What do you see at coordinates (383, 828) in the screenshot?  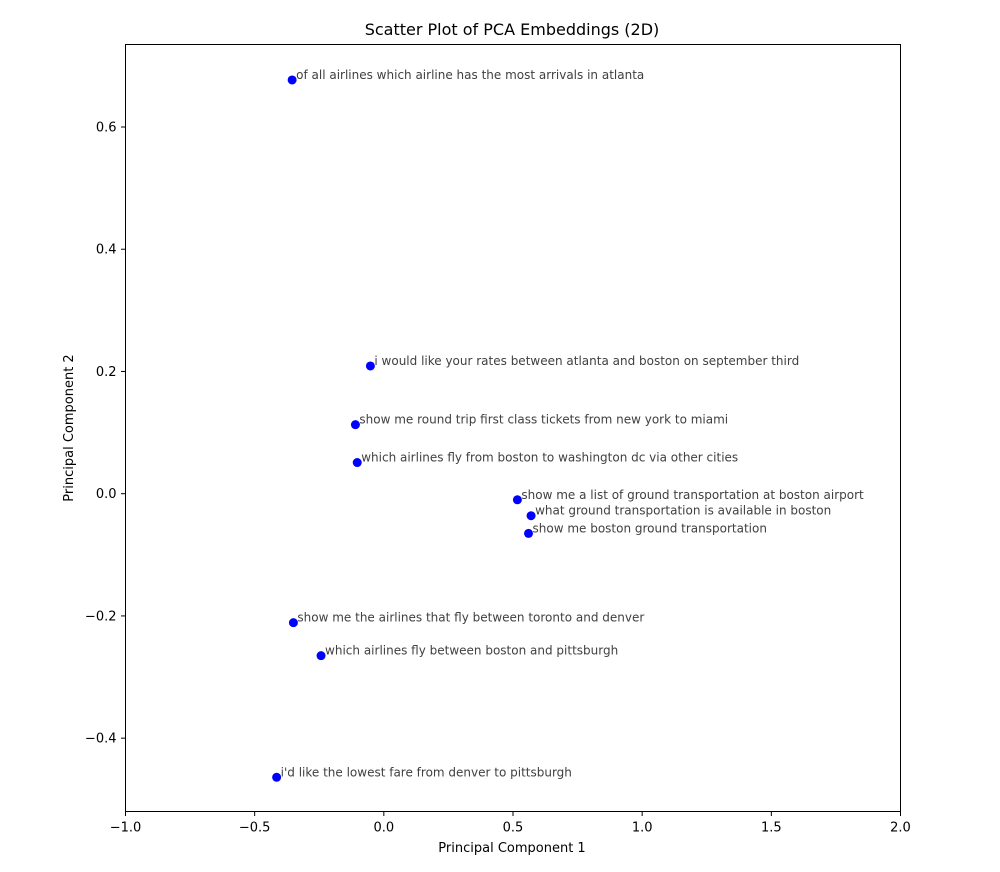 I see `x-tick-label: 0.0` at bounding box center [383, 828].